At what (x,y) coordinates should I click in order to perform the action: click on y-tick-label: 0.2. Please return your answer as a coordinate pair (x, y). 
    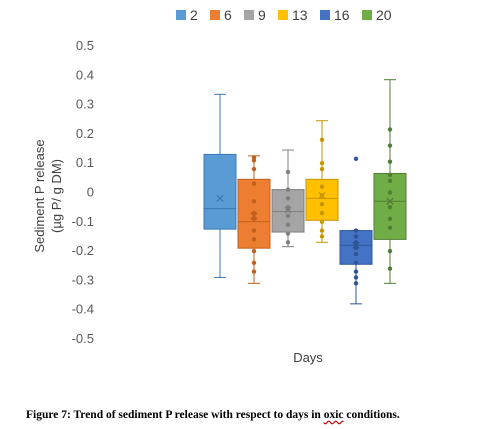
    Looking at the image, I should click on (85, 133).